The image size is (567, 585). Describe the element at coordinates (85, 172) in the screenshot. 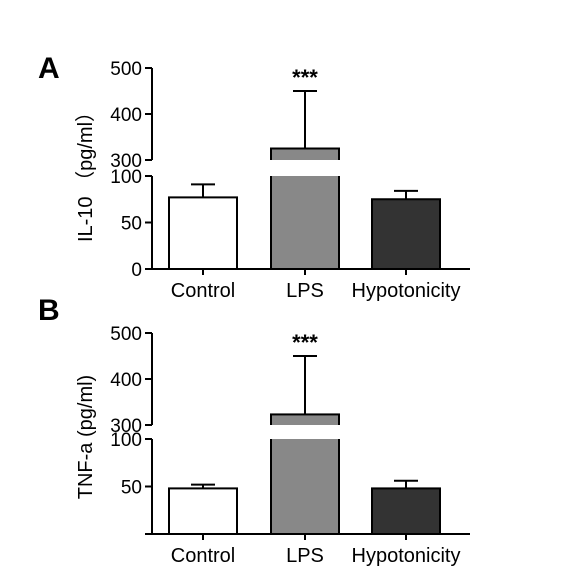

I see `y-axis-title: IL-10 （pg/ml）` at that location.